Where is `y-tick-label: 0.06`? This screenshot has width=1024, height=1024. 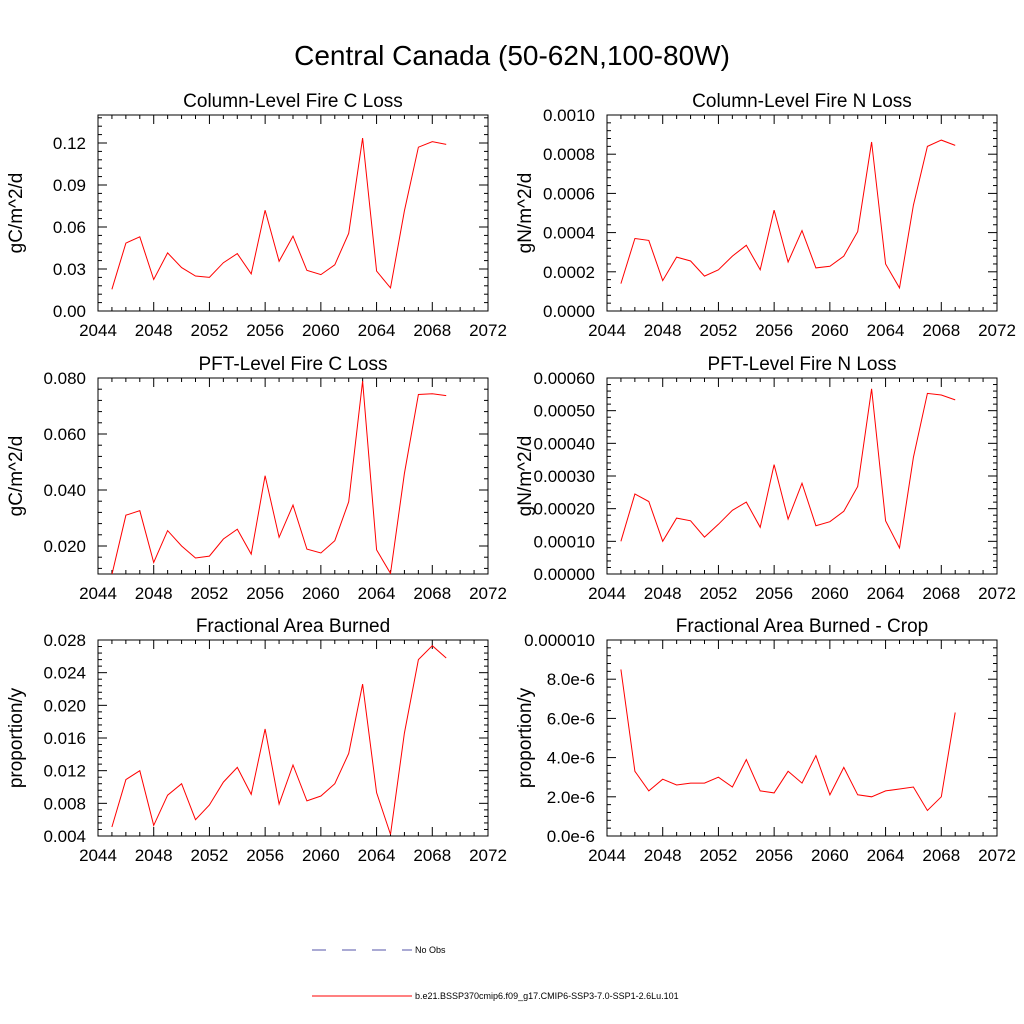 y-tick-label: 0.06 is located at coordinates (69, 227).